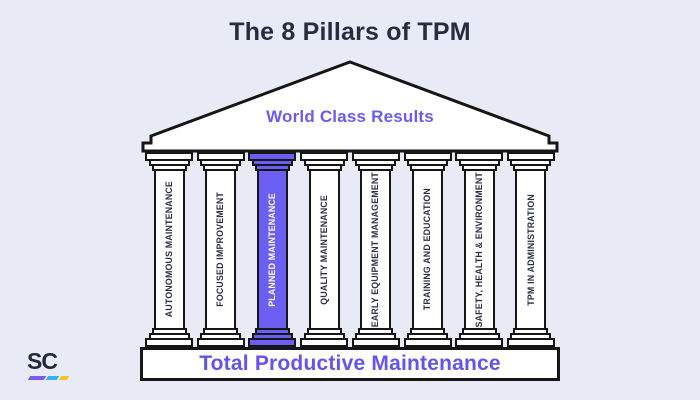 The height and width of the screenshot is (400, 700). I want to click on pillar-shaft: EARLY EQUIPMENT MANAGEMENT, so click(376, 249).